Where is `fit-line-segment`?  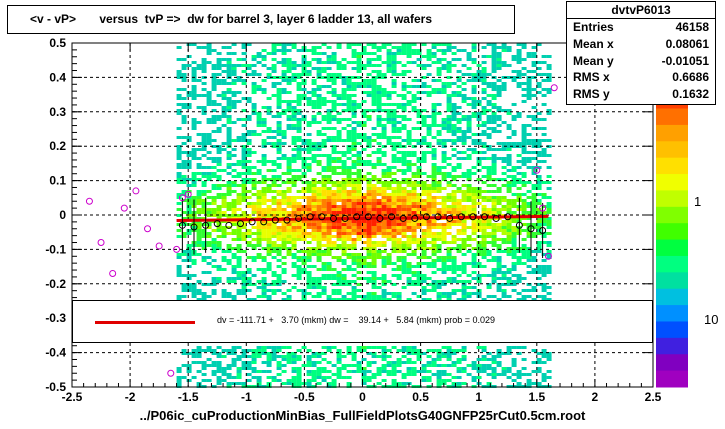
fit-line-segment is located at coordinates (362, 218).